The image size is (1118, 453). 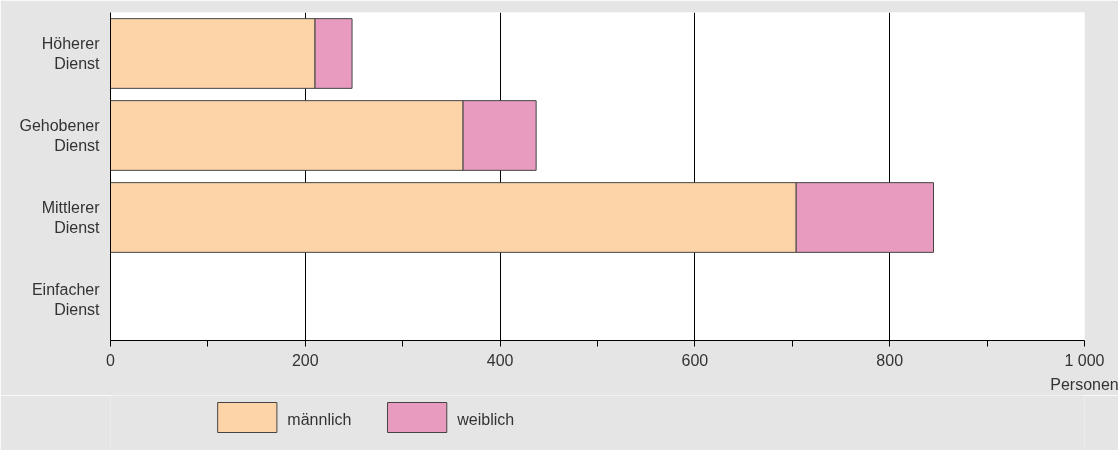 I want to click on y-tick-label: Höherer Dienst, so click(x=71, y=53).